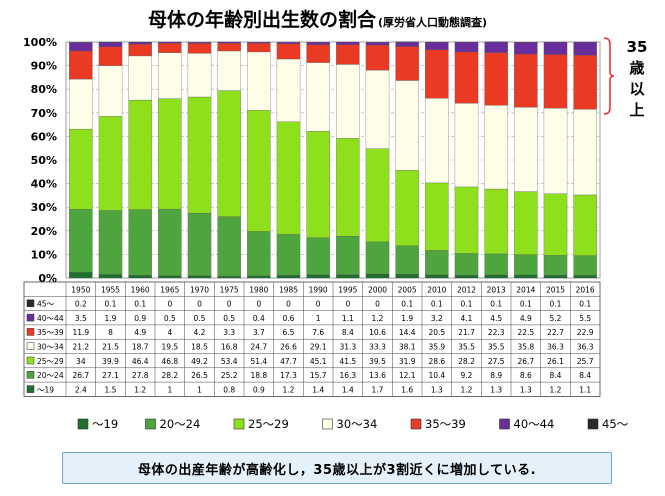  Describe the element at coordinates (229, 289) in the screenshot. I see `x-tick-label: 1975` at that location.